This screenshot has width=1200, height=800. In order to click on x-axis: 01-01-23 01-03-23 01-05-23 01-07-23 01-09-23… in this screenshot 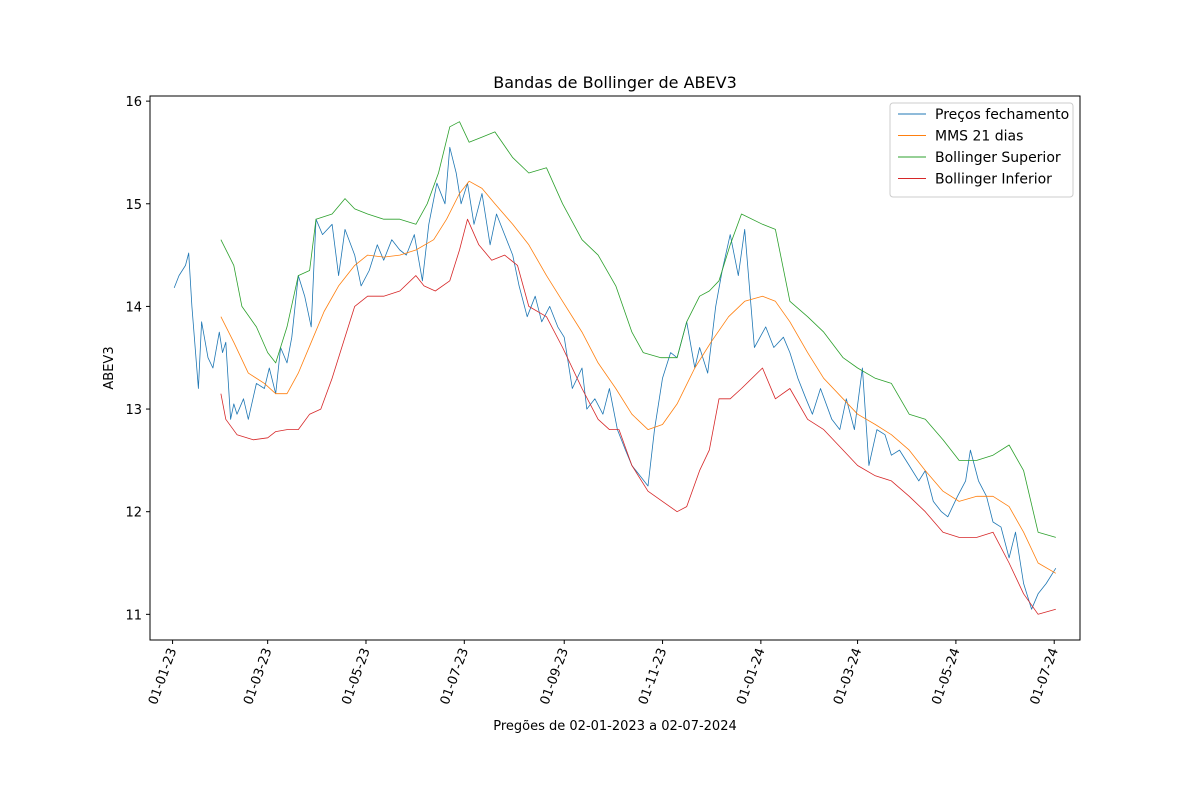, I will do `click(604, 673)`.